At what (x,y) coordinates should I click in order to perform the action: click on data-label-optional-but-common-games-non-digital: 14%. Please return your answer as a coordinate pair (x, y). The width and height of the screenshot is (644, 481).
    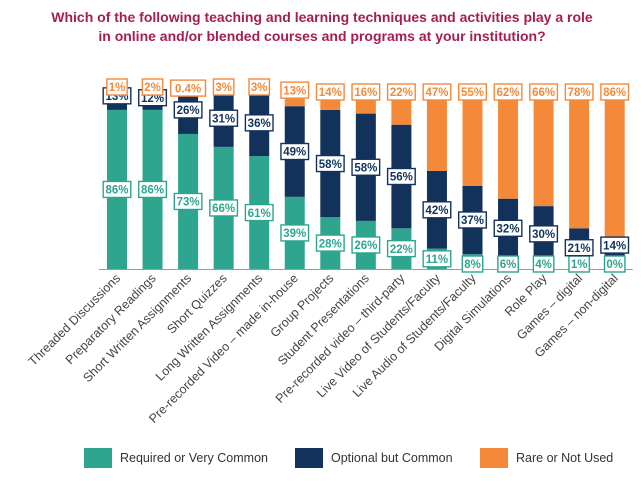
    Looking at the image, I should click on (615, 245).